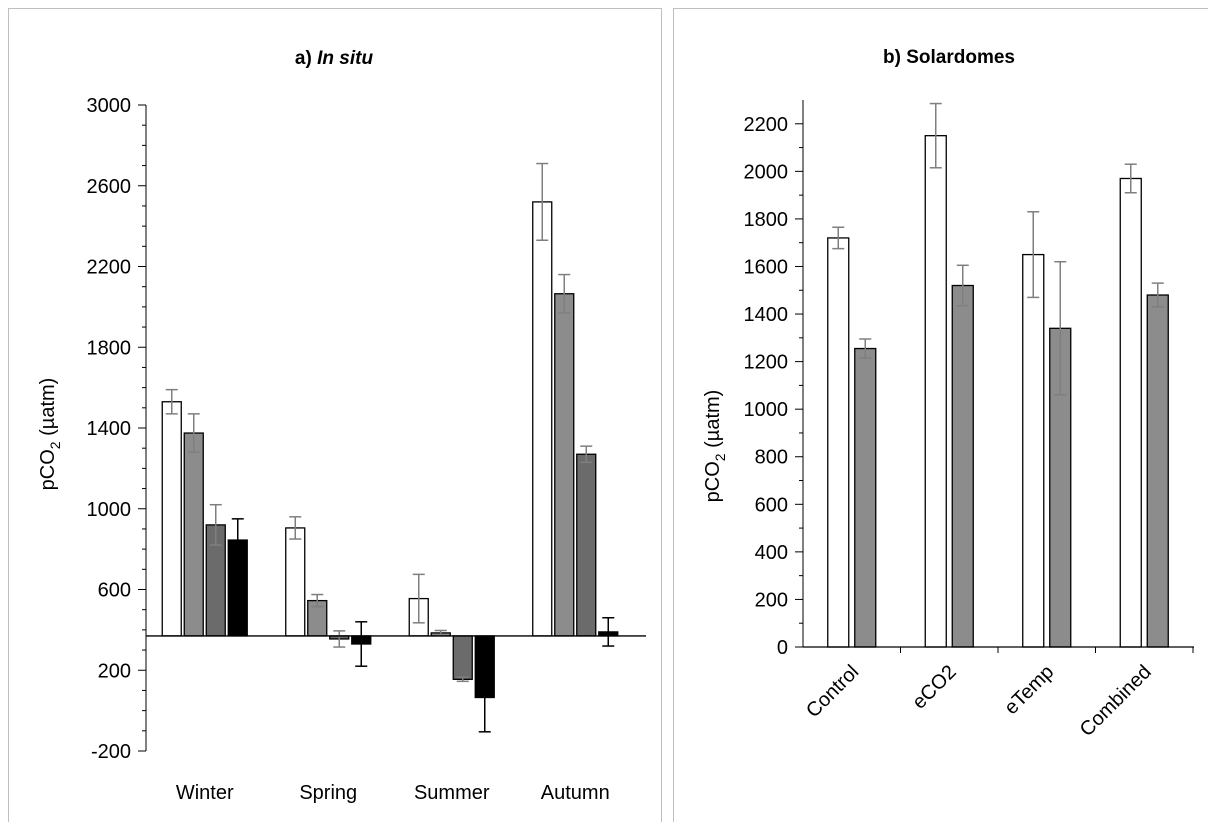 The image size is (1208, 823). What do you see at coordinates (766, 172) in the screenshot?
I see `y-tick-label: 2000` at bounding box center [766, 172].